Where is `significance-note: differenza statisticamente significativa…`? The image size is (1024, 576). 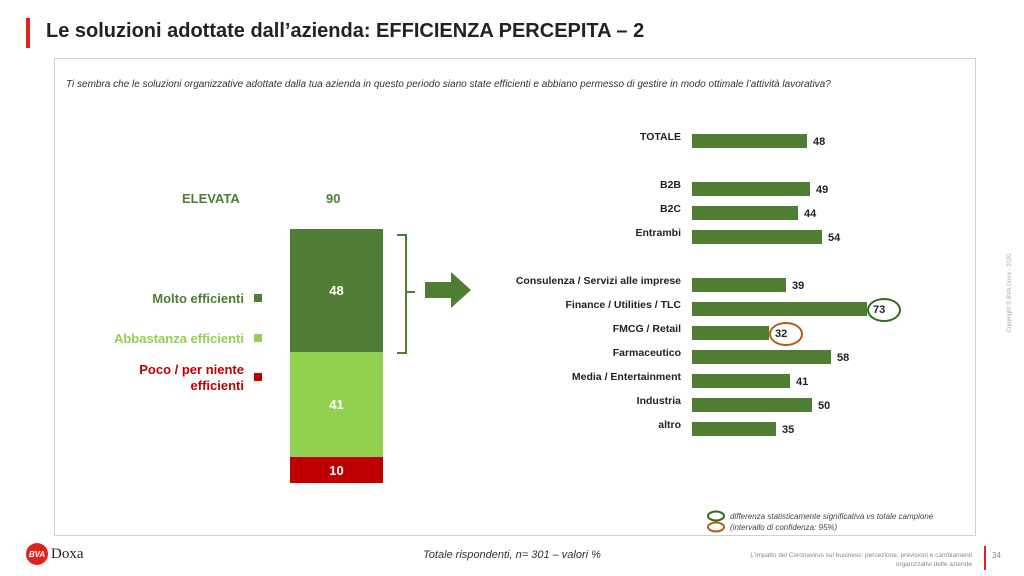 significance-note: differenza statisticamente significativa… is located at coordinates (832, 522).